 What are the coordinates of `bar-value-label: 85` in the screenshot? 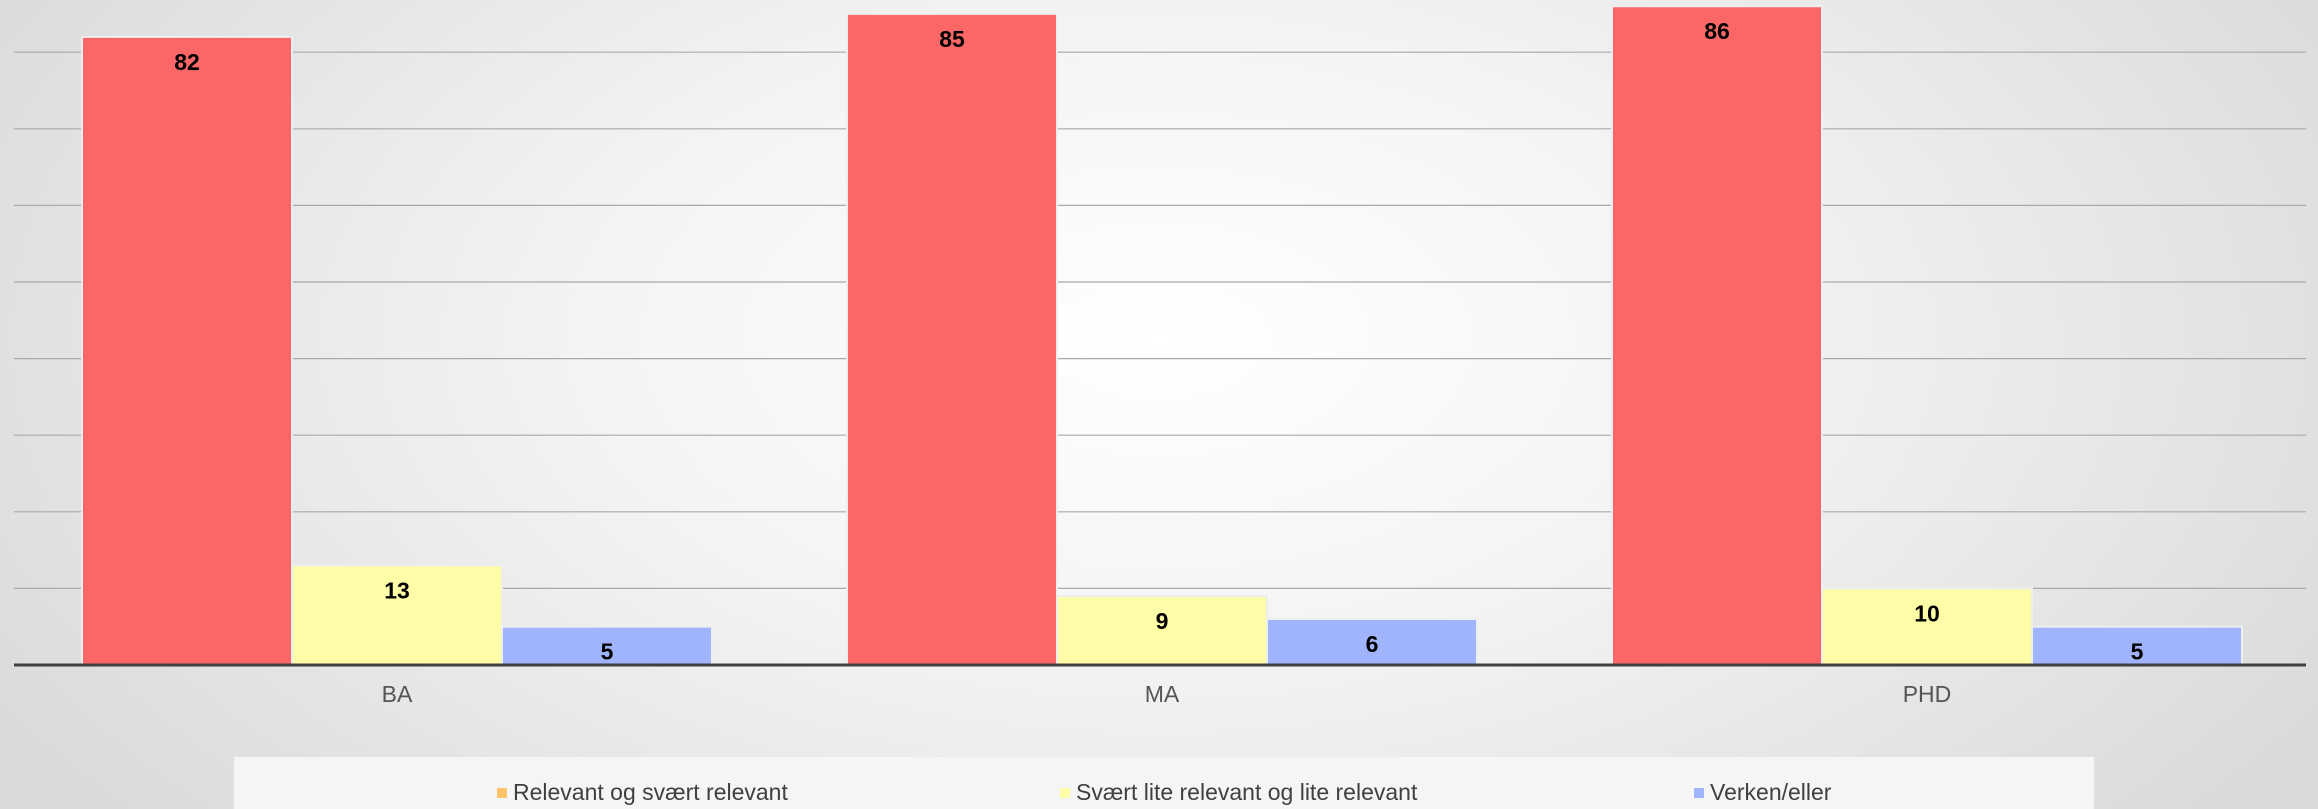 It's located at (952, 39).